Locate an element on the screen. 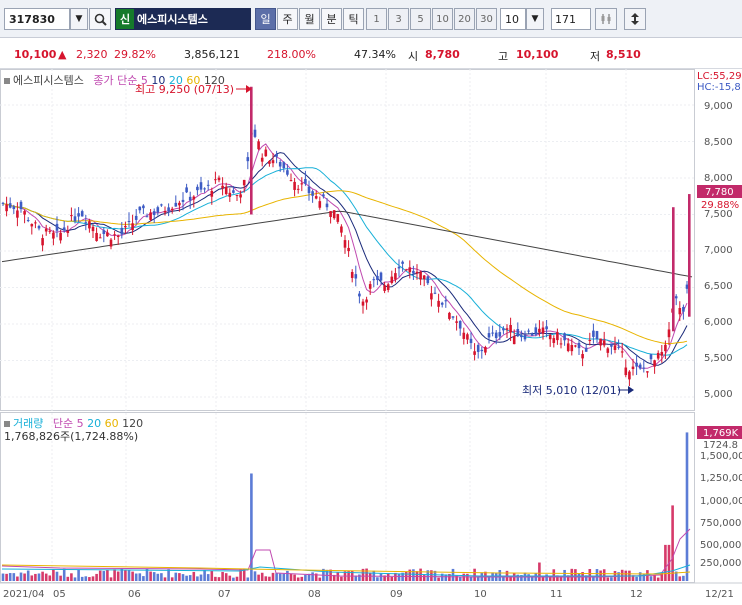  y-tick: 6,500 is located at coordinates (718, 286).